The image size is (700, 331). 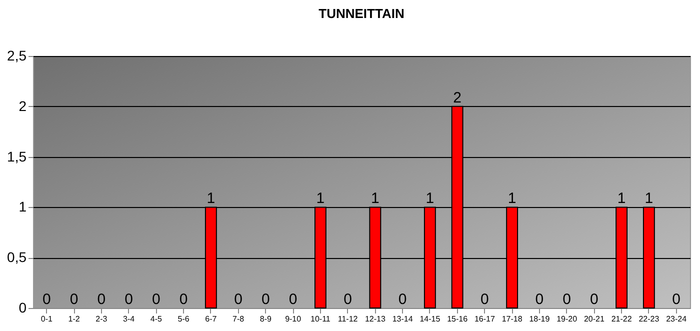 I want to click on x-tick-label: 10-11, so click(x=320, y=319).